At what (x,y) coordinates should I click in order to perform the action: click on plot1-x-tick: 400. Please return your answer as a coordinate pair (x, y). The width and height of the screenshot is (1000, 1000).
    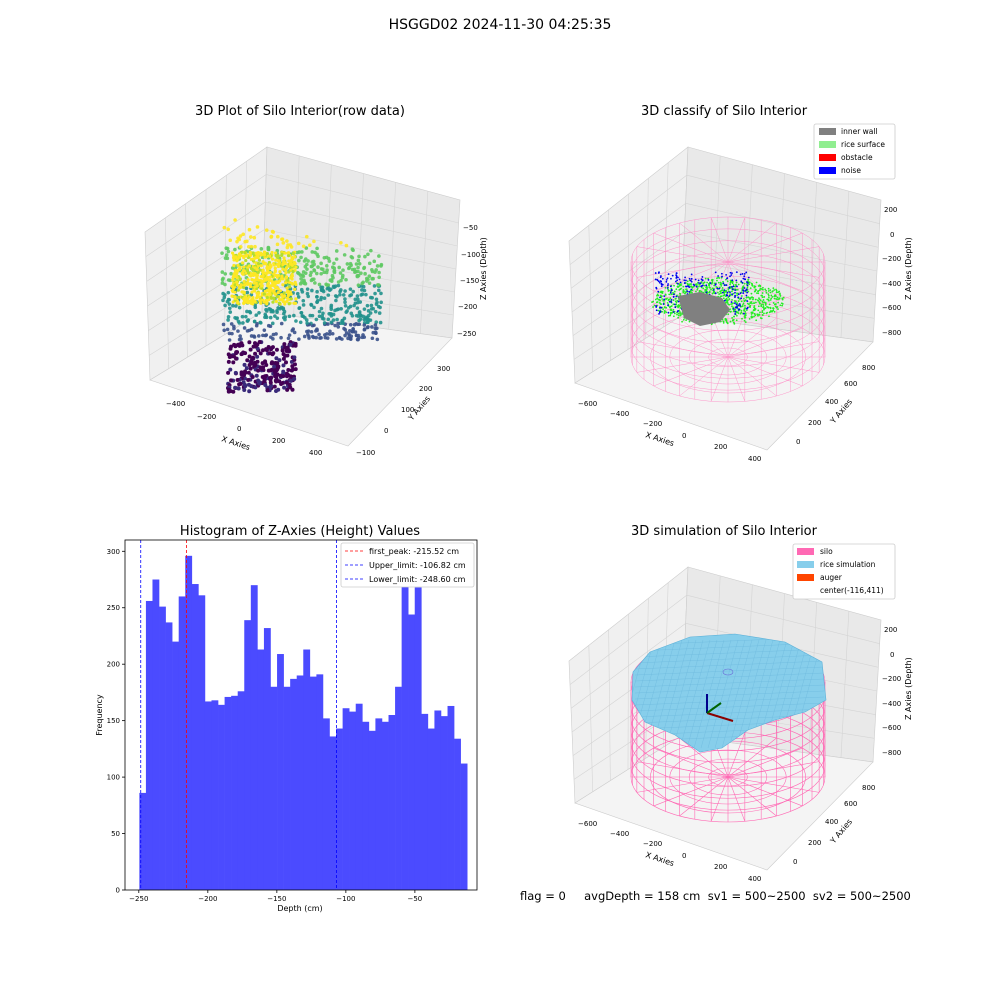
    Looking at the image, I should click on (315, 453).